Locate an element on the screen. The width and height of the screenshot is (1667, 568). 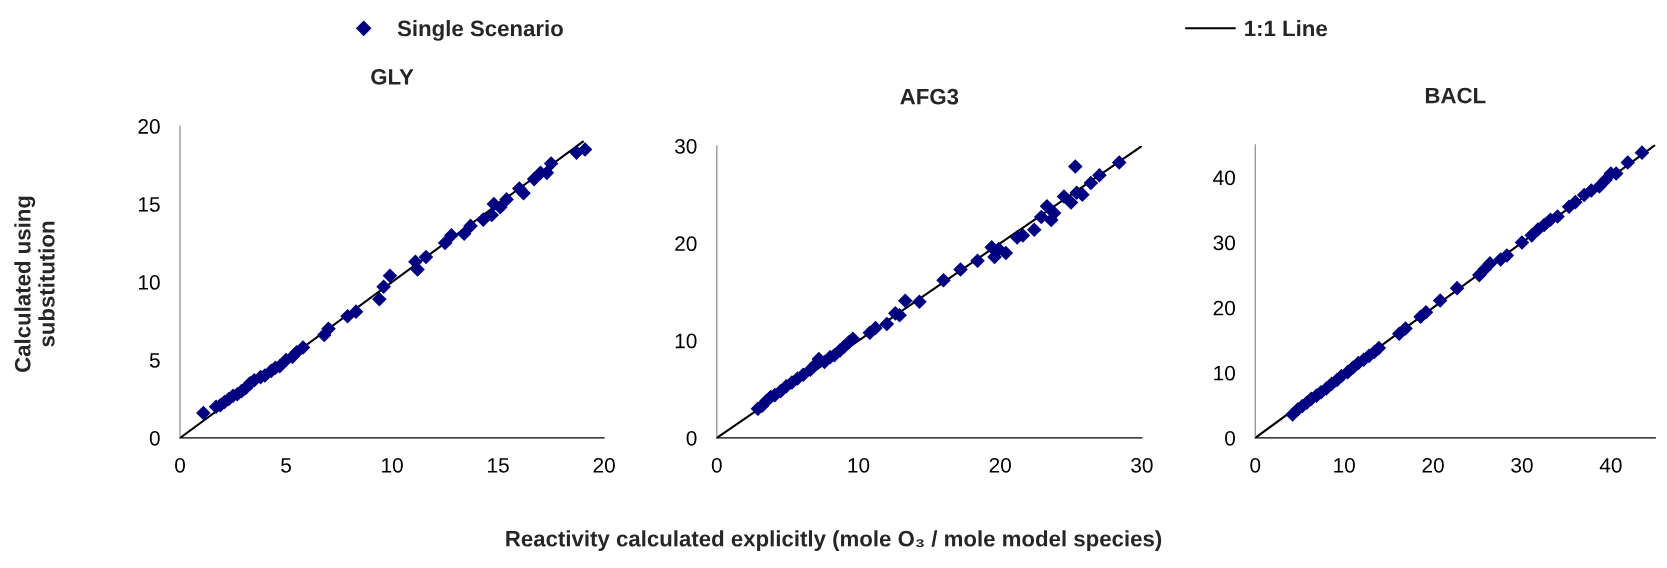
legend-label: Single Scenario is located at coordinates (480, 30).